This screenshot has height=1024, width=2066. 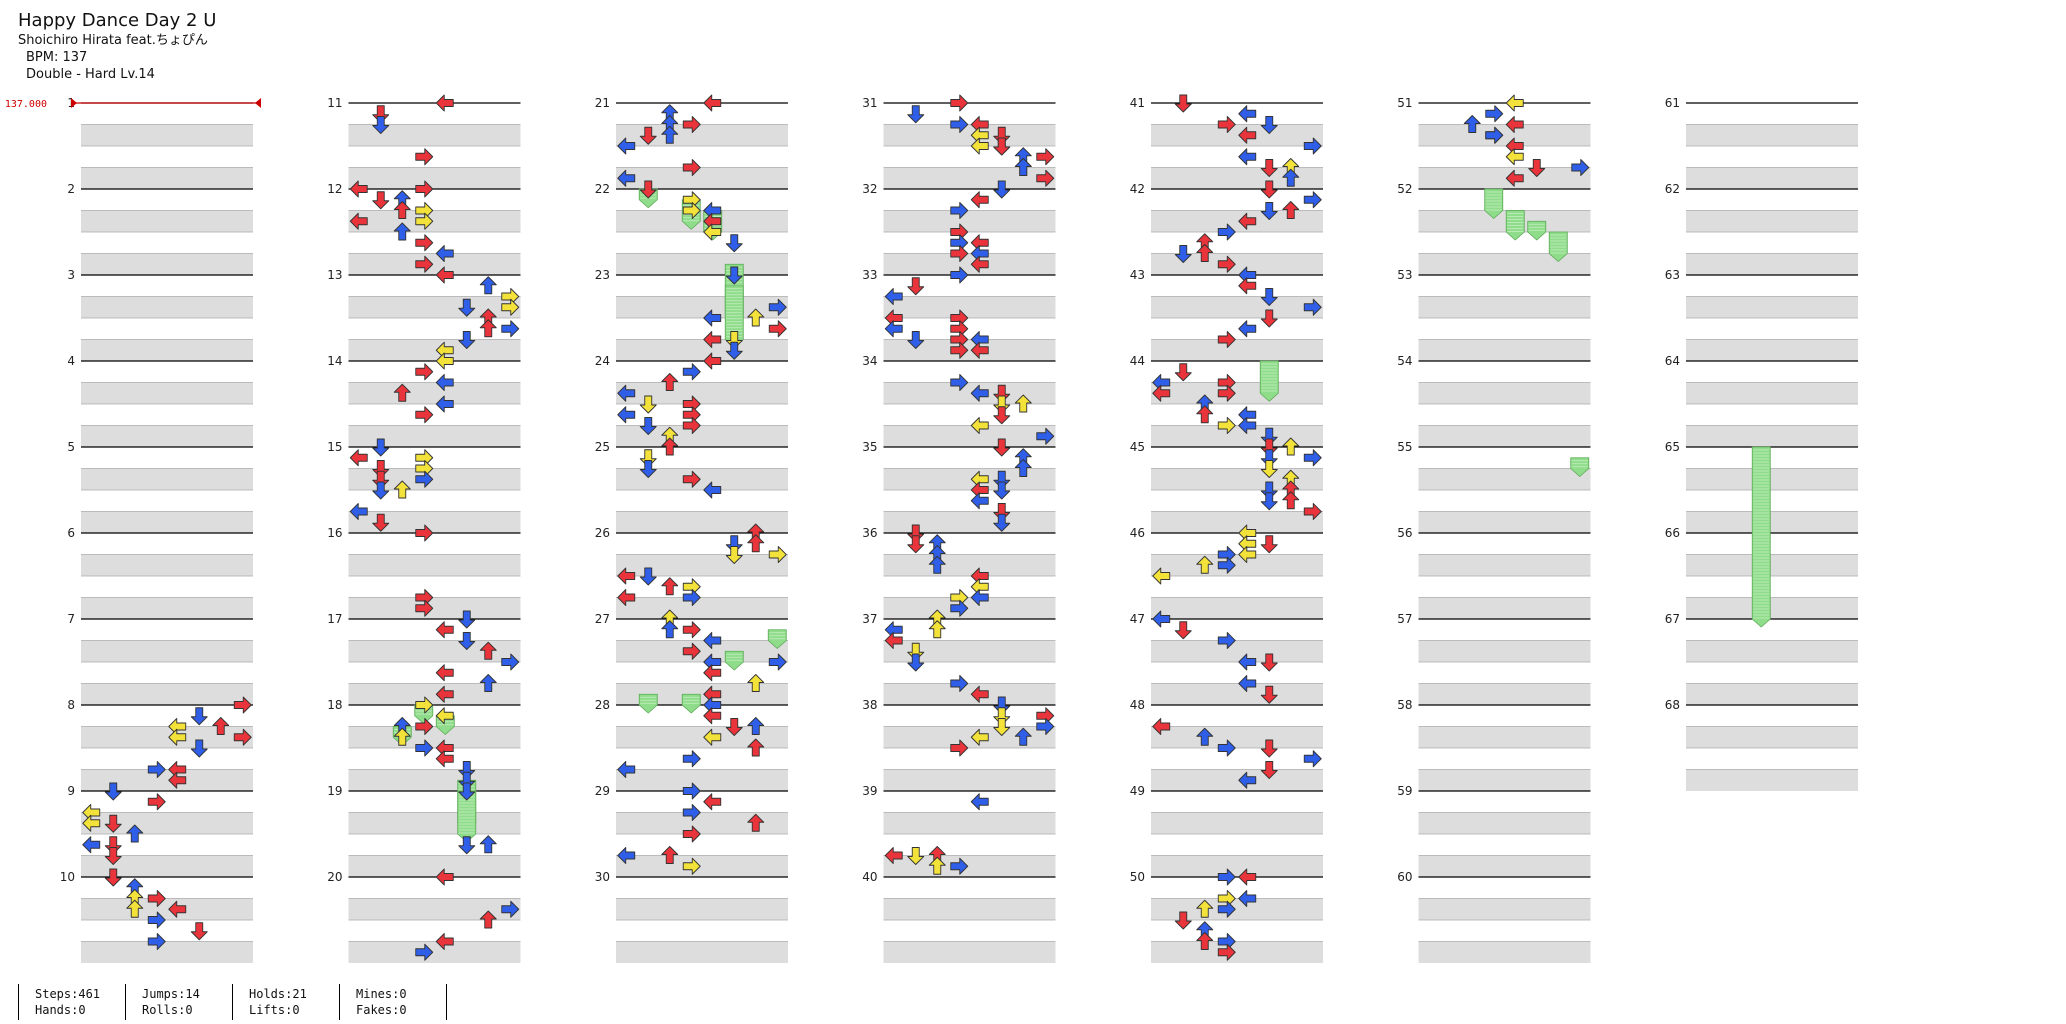 What do you see at coordinates (602, 533) in the screenshot?
I see `measure-number: 26` at bounding box center [602, 533].